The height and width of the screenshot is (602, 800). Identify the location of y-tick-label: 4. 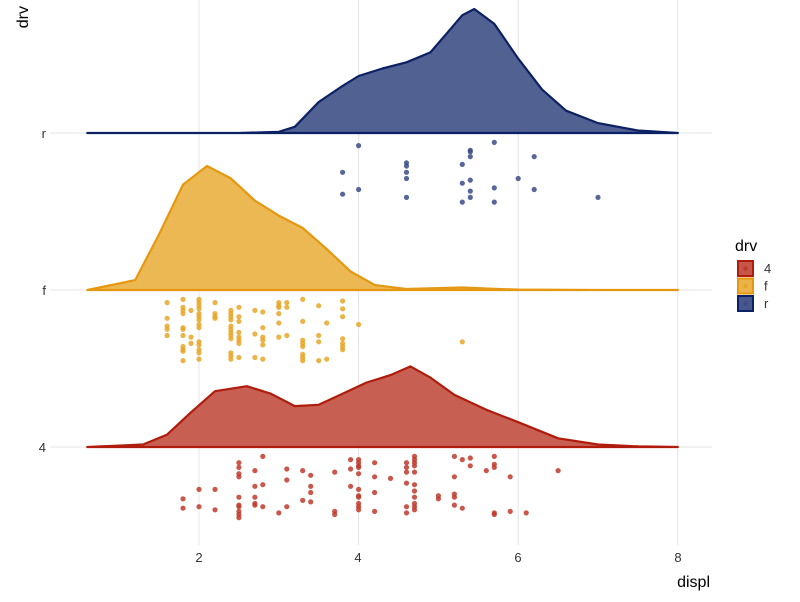
(42, 447).